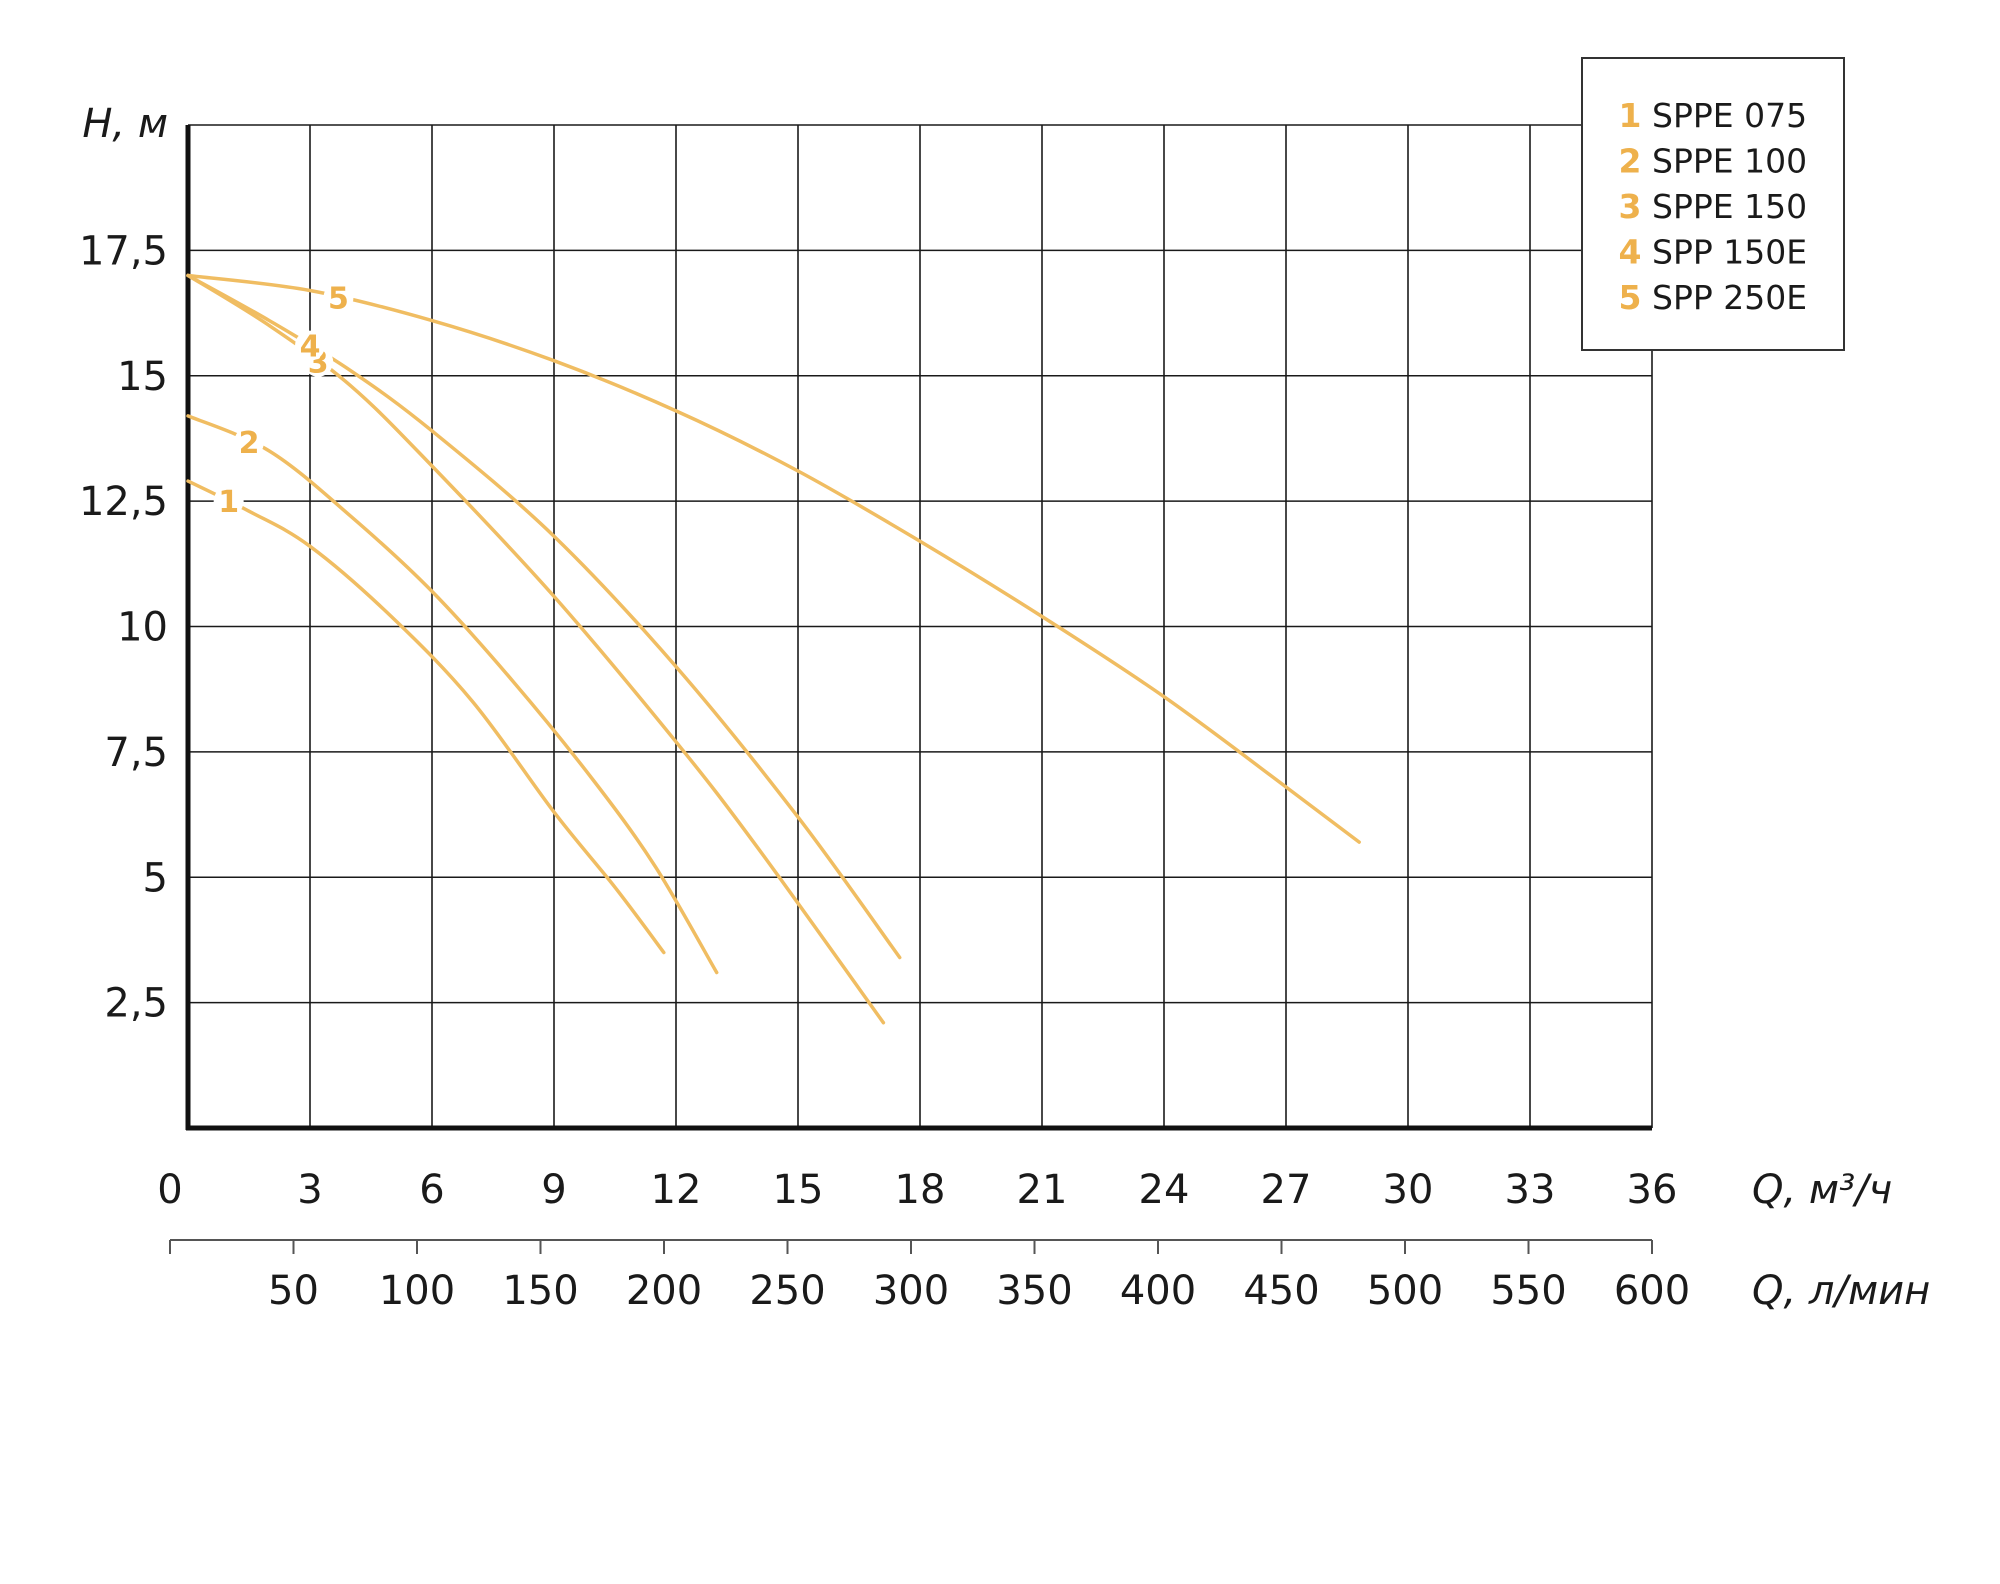 The width and height of the screenshot is (2000, 1584). Describe the element at coordinates (125, 124) in the screenshot. I see `y-axis-label: H, м` at that location.